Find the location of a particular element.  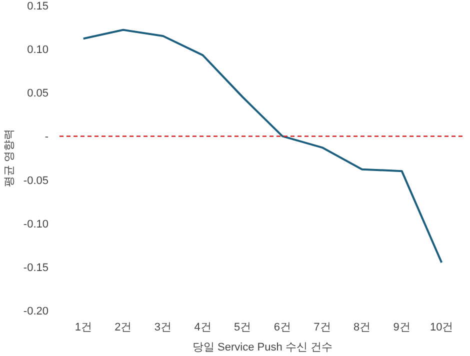

x-tick-label: 4건 is located at coordinates (203, 328).